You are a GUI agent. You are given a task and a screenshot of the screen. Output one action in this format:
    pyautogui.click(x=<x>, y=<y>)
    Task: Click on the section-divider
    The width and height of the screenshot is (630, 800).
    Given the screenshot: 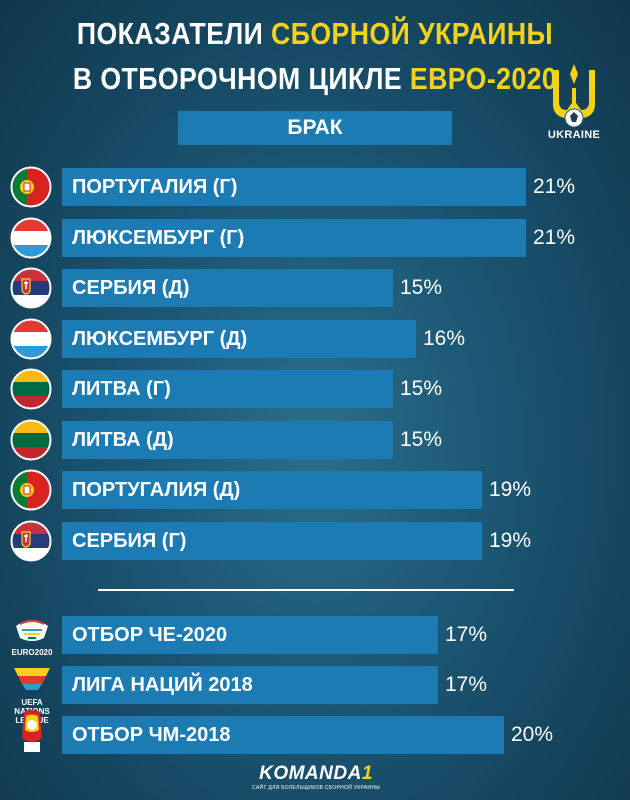 What is the action you would take?
    pyautogui.click(x=306, y=590)
    